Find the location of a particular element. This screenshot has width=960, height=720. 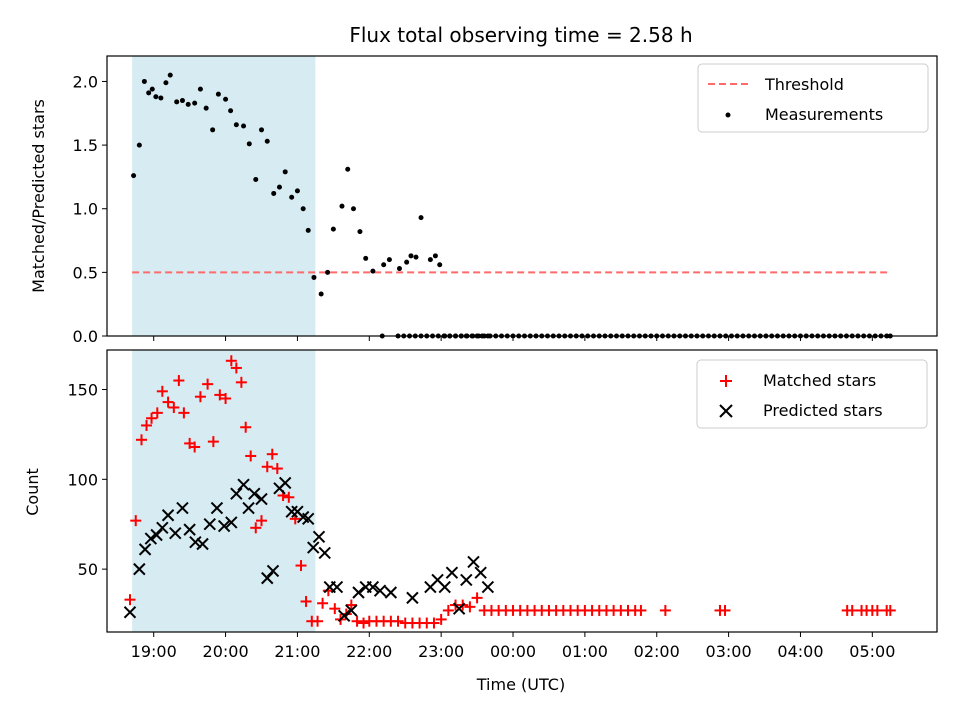

bottom-xtick-label: 21:00 is located at coordinates (297, 651).